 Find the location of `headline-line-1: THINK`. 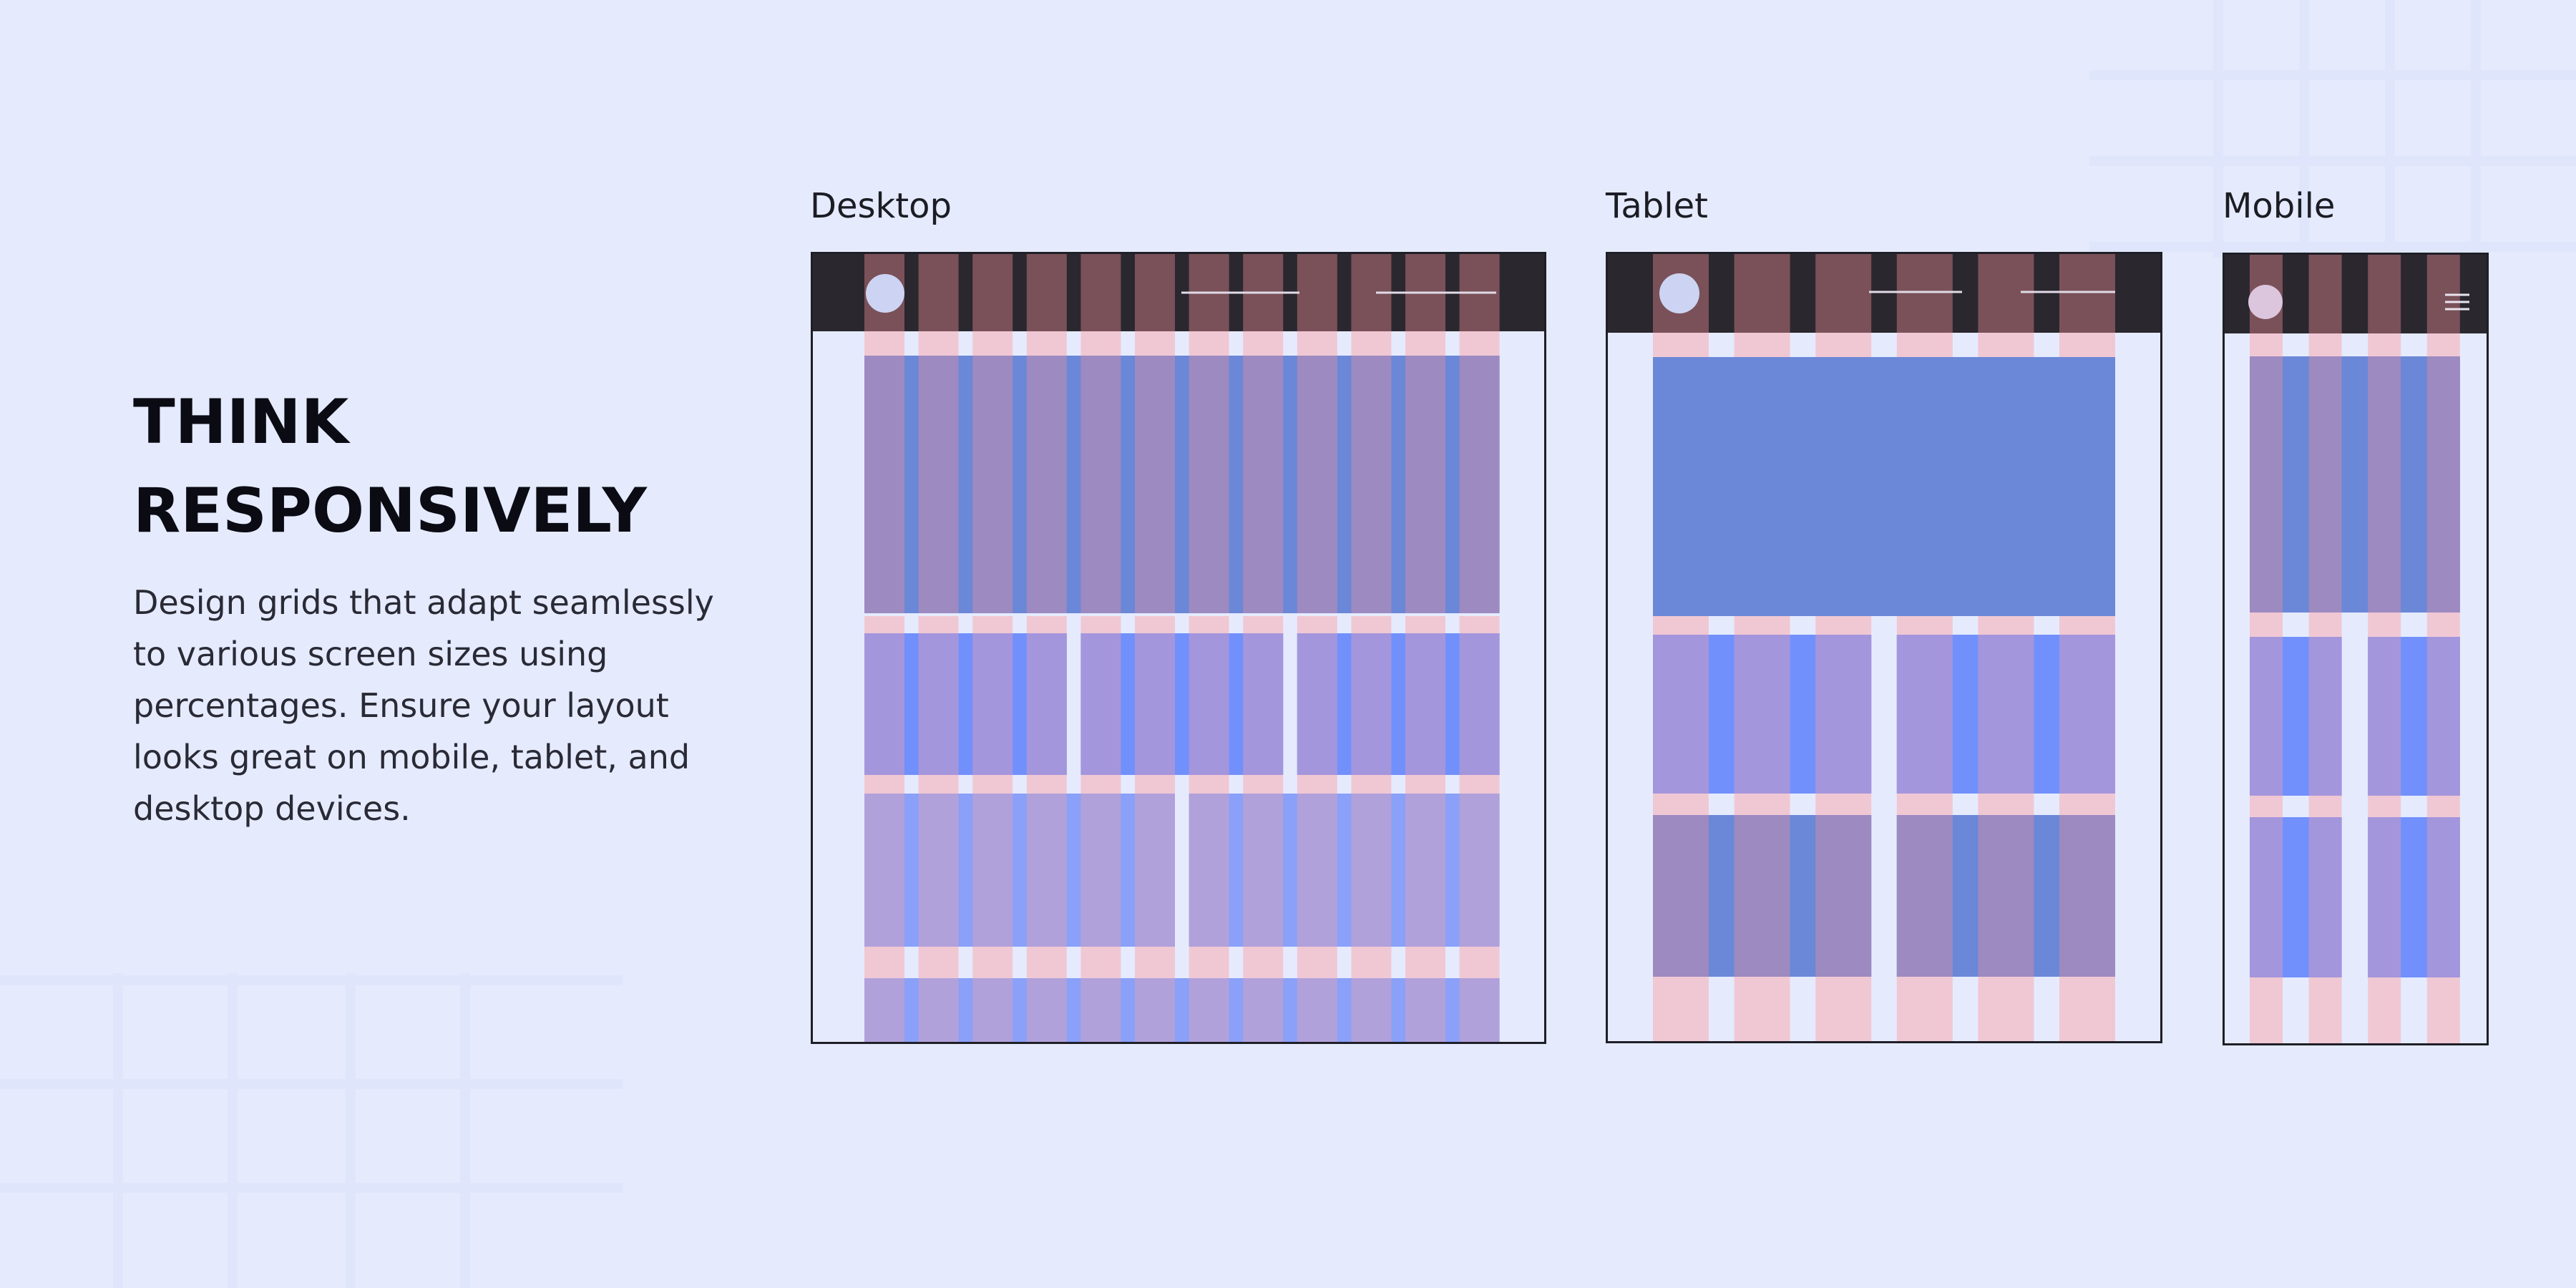

headline-line-1: THINK is located at coordinates (241, 422).